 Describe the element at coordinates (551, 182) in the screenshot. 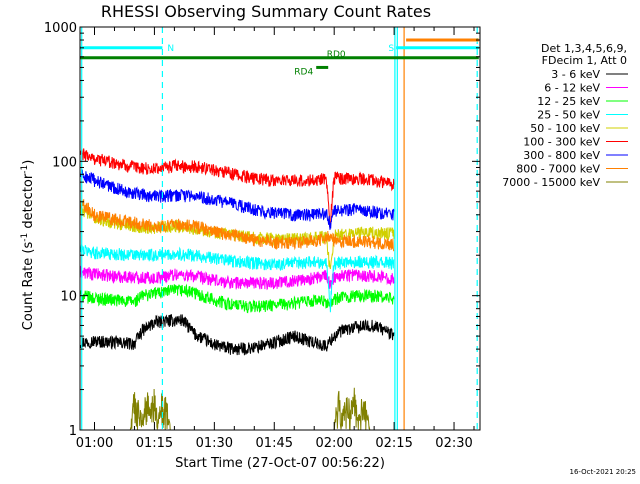

I see `legend-entry-label-9: 7000 - 15000 keV` at that location.